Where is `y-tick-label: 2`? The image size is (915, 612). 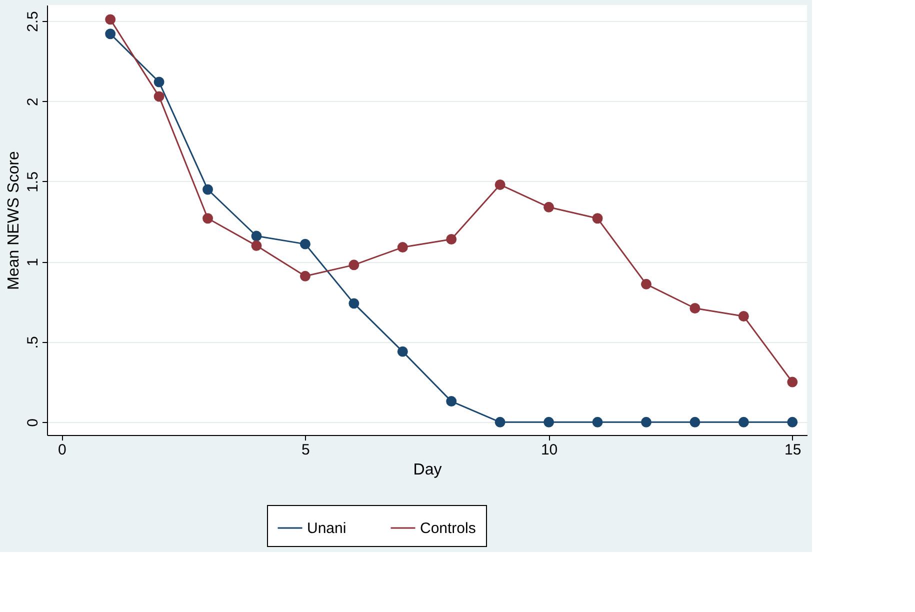 y-tick-label: 2 is located at coordinates (33, 102).